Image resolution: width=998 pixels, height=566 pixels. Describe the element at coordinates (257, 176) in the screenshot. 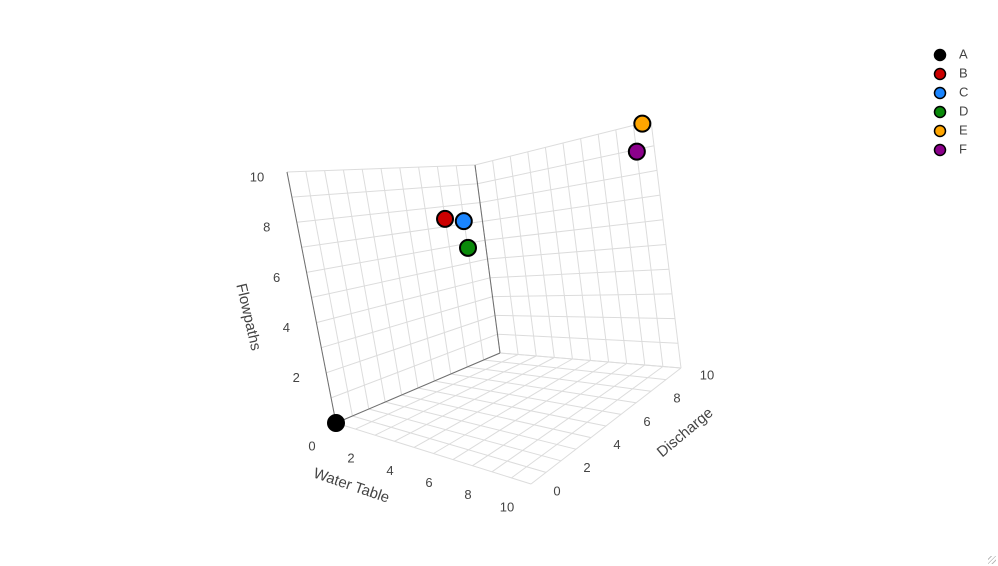

I see `z-tick-label: 10` at that location.